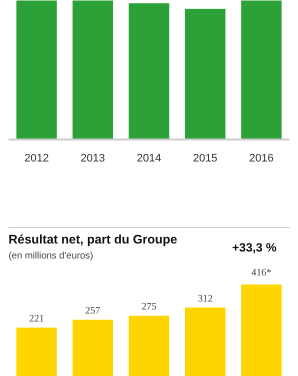 This screenshot has height=376, width=298. What do you see at coordinates (205, 299) in the screenshot?
I see `data-label: 312` at bounding box center [205, 299].